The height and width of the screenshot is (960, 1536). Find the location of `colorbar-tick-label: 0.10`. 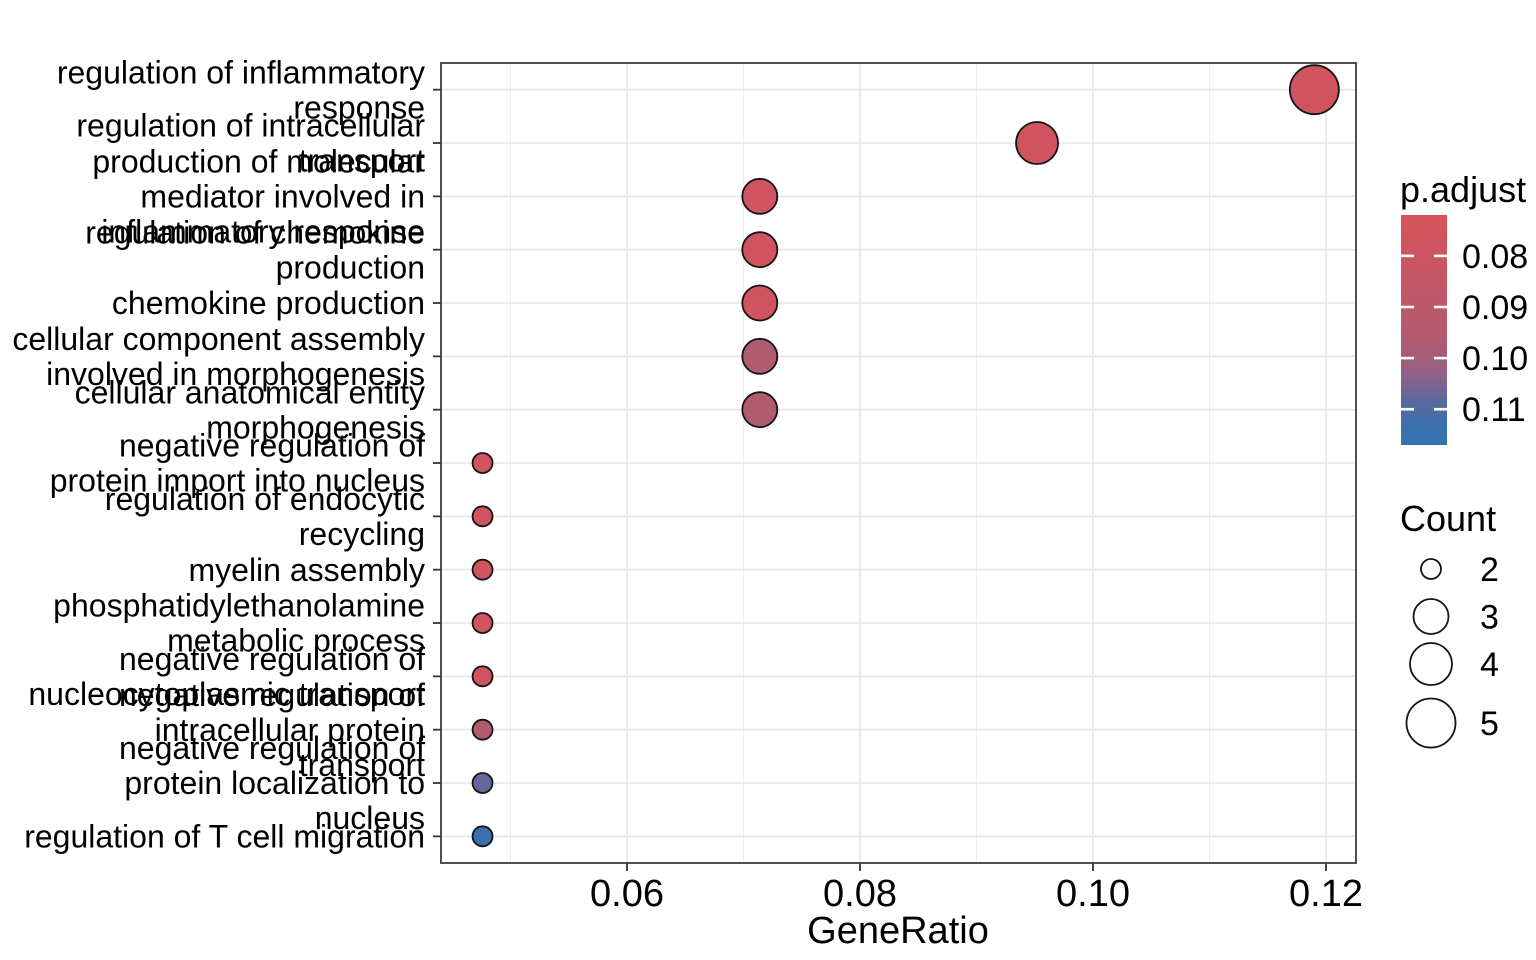

colorbar-tick-label: 0.10 is located at coordinates (1495, 359).